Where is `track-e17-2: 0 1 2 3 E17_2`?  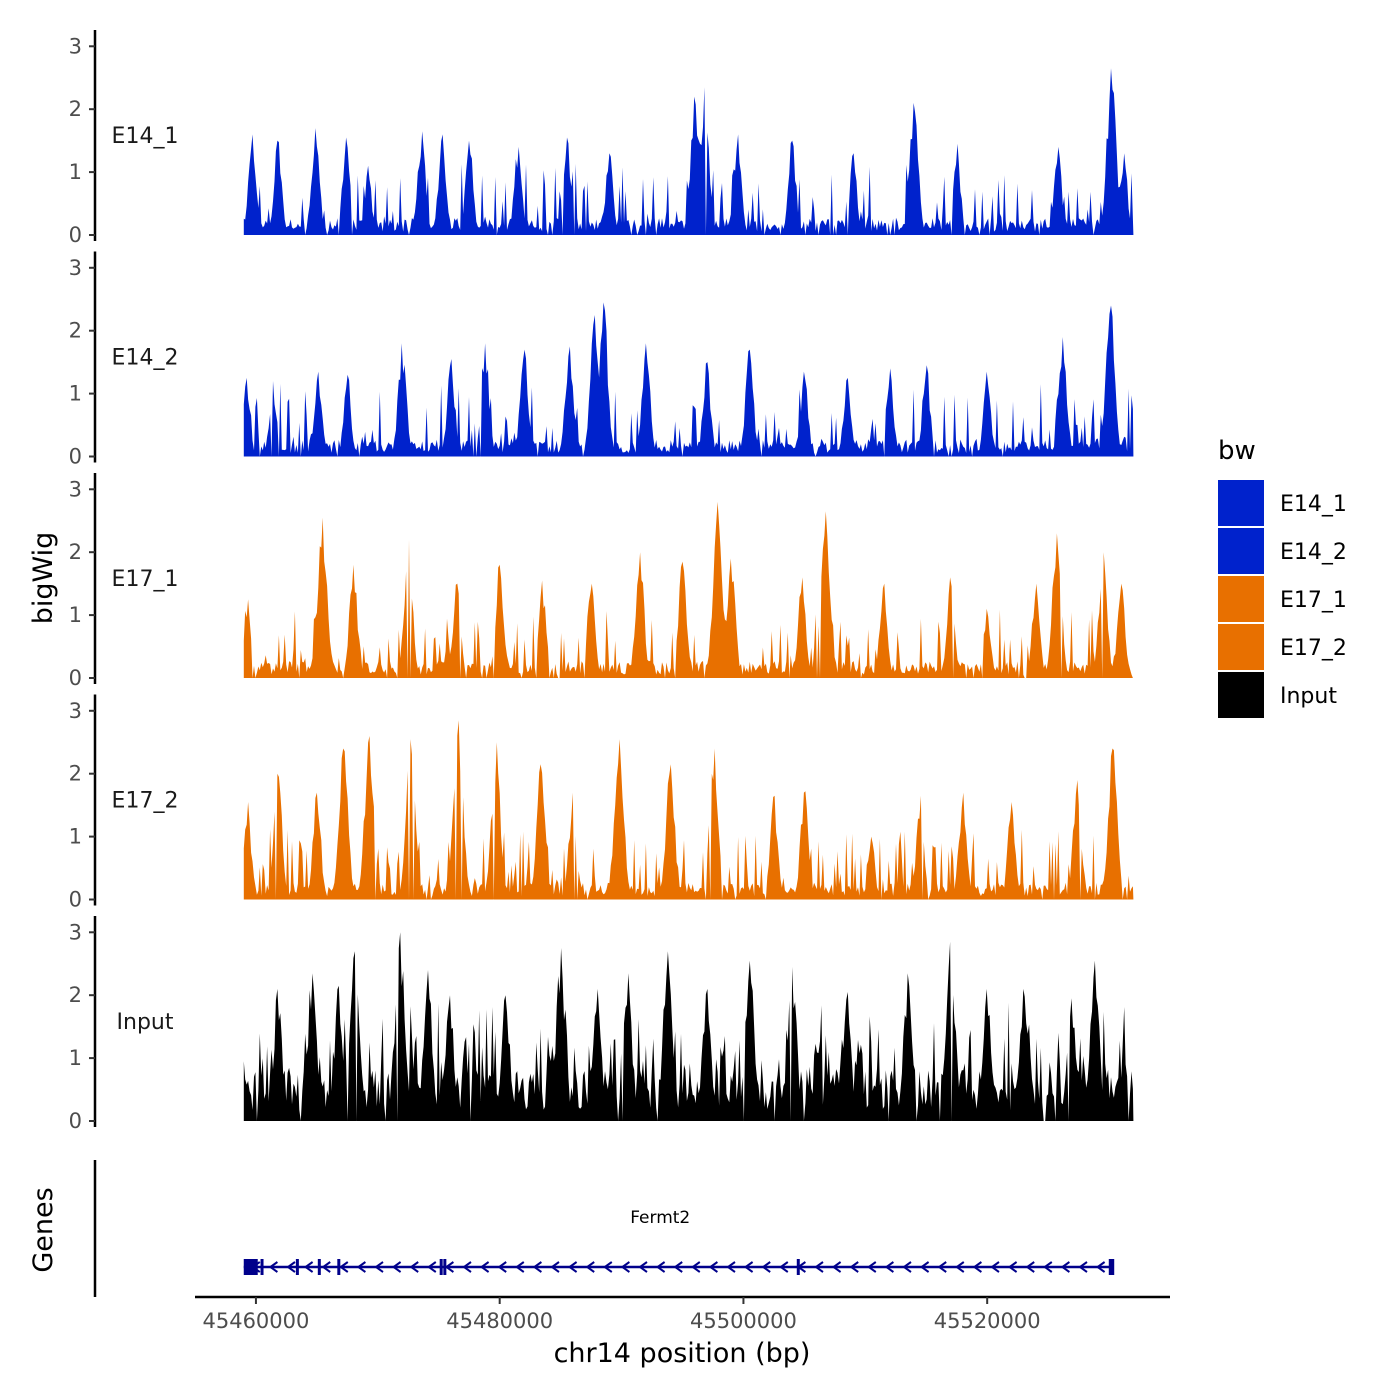 track-e17-2: 0 1 2 3 E17_2 is located at coordinates (601, 803).